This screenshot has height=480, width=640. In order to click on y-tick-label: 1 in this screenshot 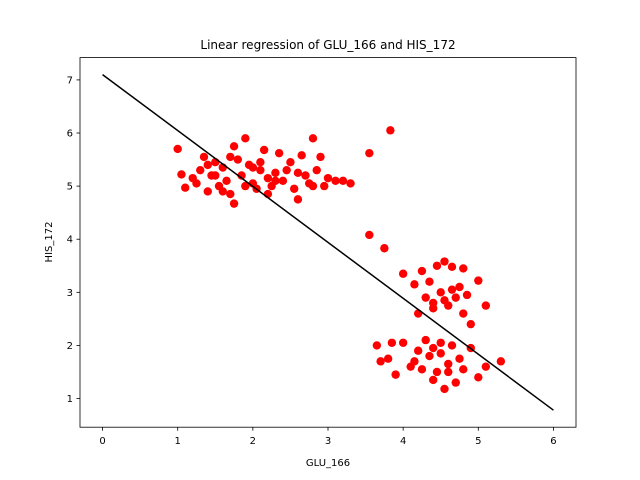, I will do `click(70, 399)`.